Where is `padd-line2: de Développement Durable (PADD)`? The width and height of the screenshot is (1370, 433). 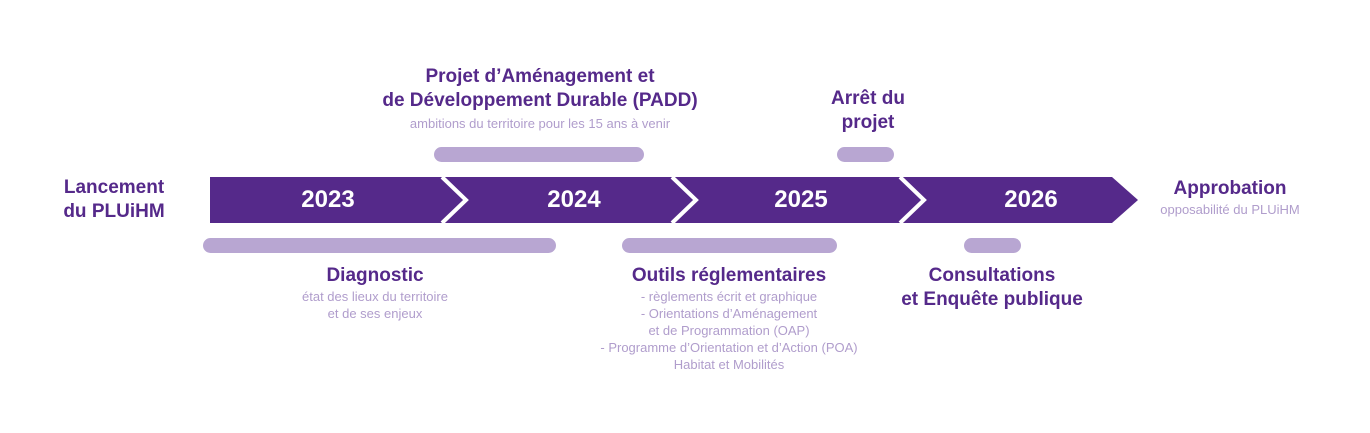
padd-line2: de Développement Durable (PADD) is located at coordinates (540, 100).